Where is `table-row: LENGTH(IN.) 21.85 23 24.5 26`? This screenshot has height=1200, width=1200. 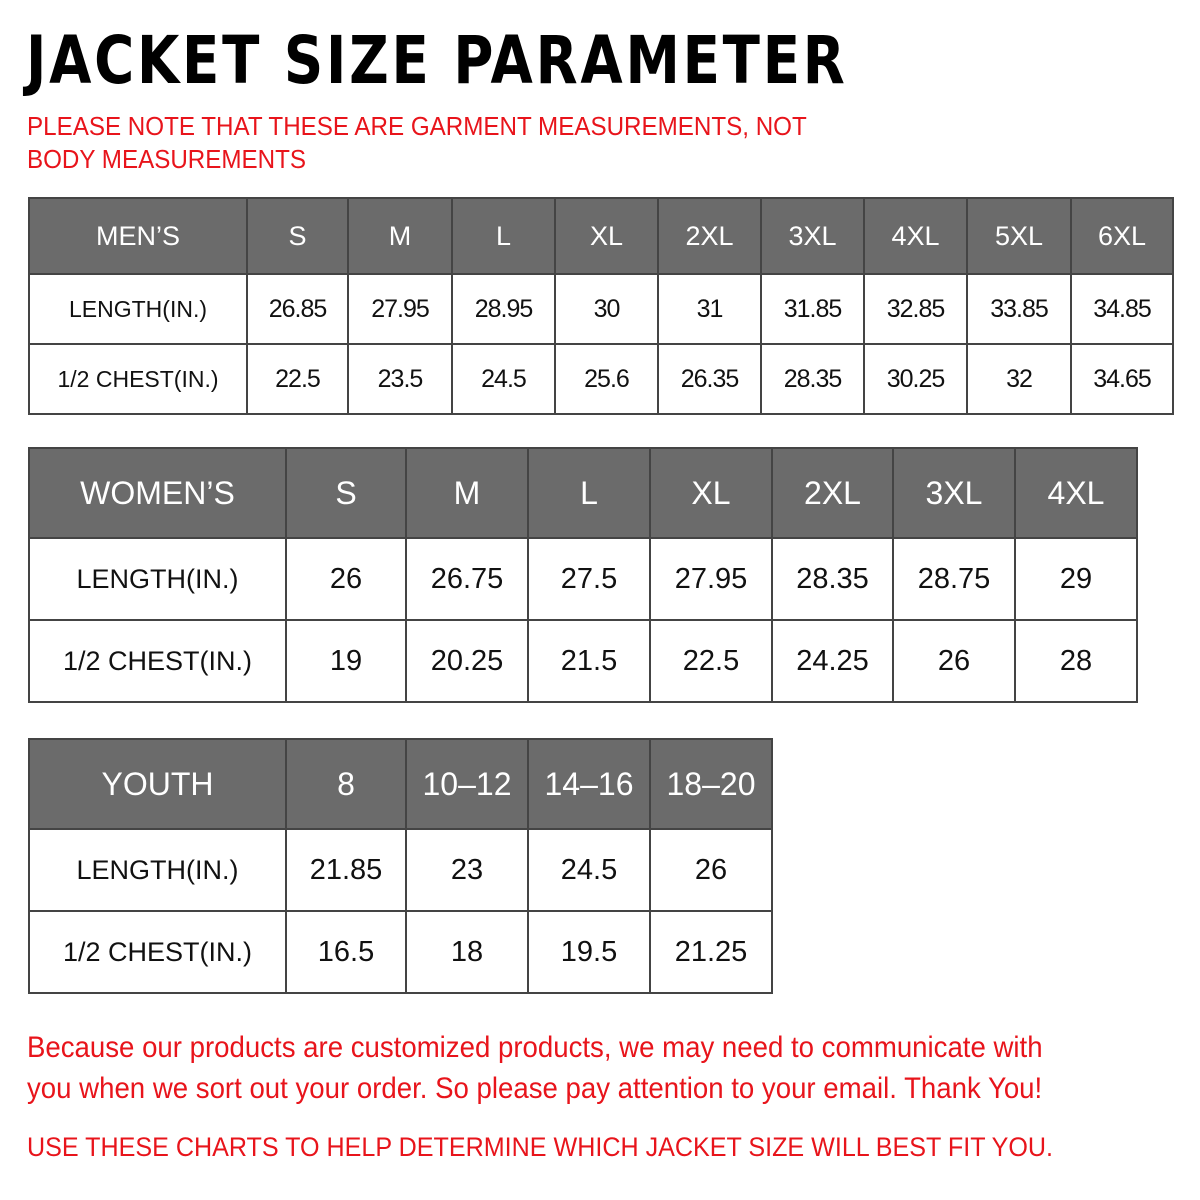
table-row: LENGTH(IN.) 21.85 23 24.5 26 is located at coordinates (400, 870).